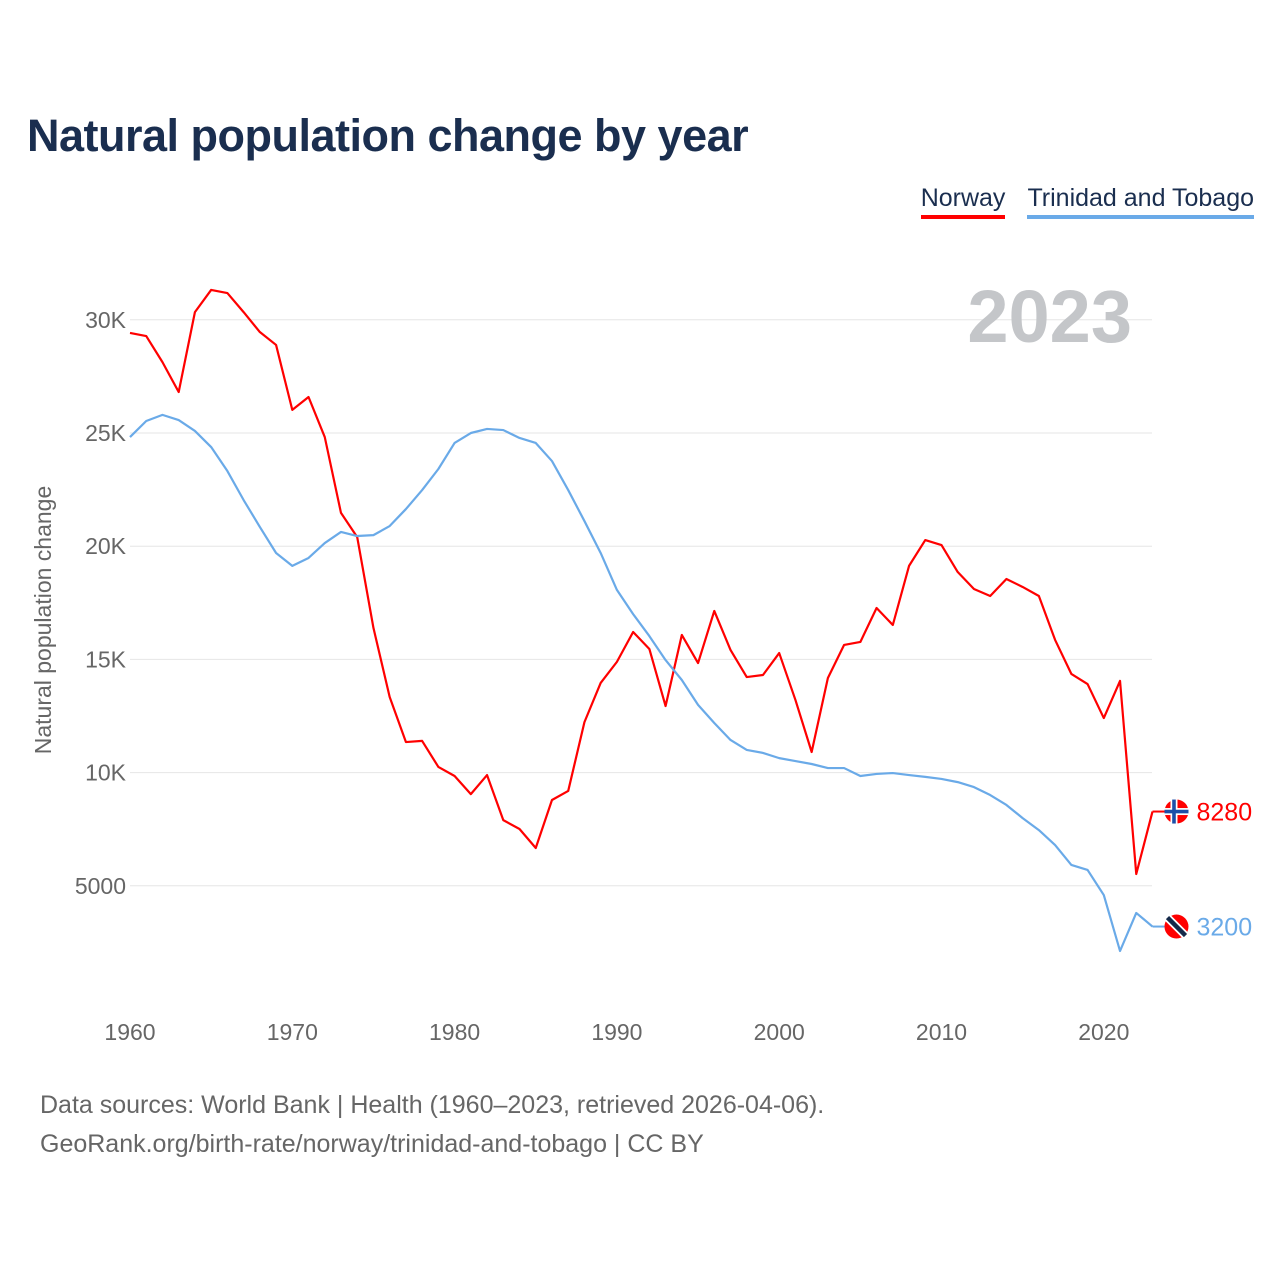 The image size is (1280, 1280). I want to click on chart-title: Natural population change by year, so click(388, 135).